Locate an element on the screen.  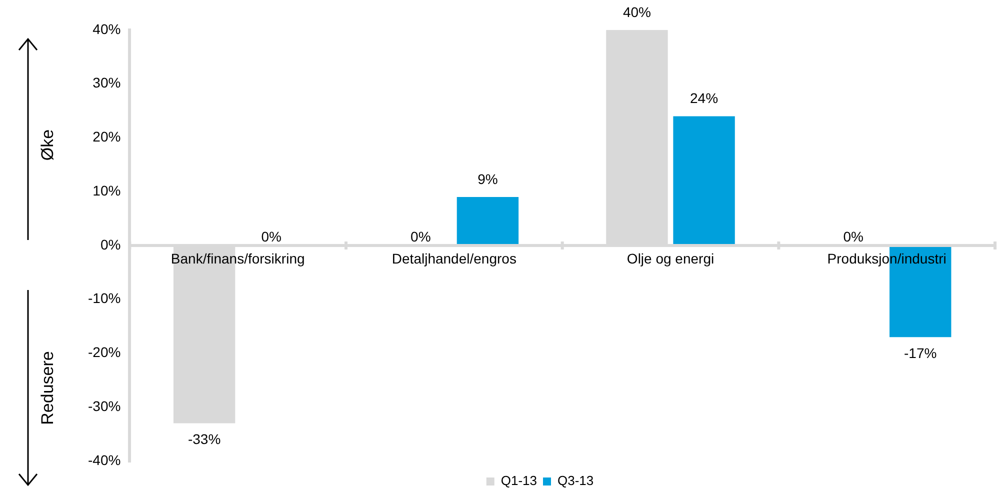
text: Øke is located at coordinates (48, 145).